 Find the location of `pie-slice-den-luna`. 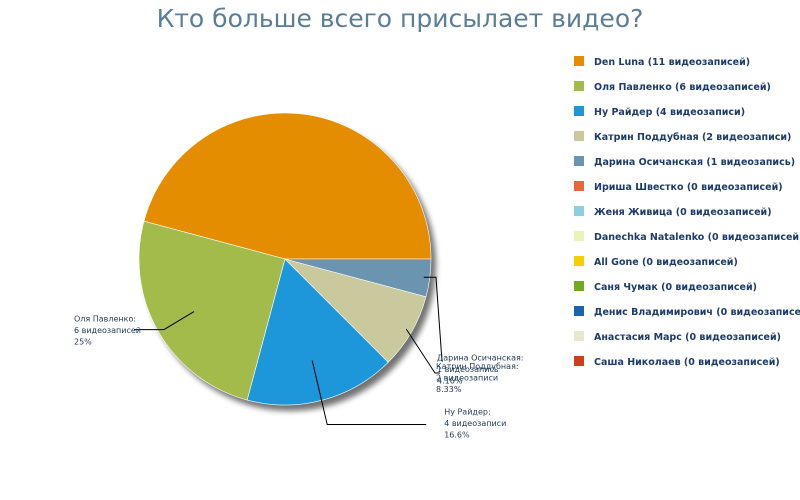

pie-slice-den-luna is located at coordinates (287, 186).